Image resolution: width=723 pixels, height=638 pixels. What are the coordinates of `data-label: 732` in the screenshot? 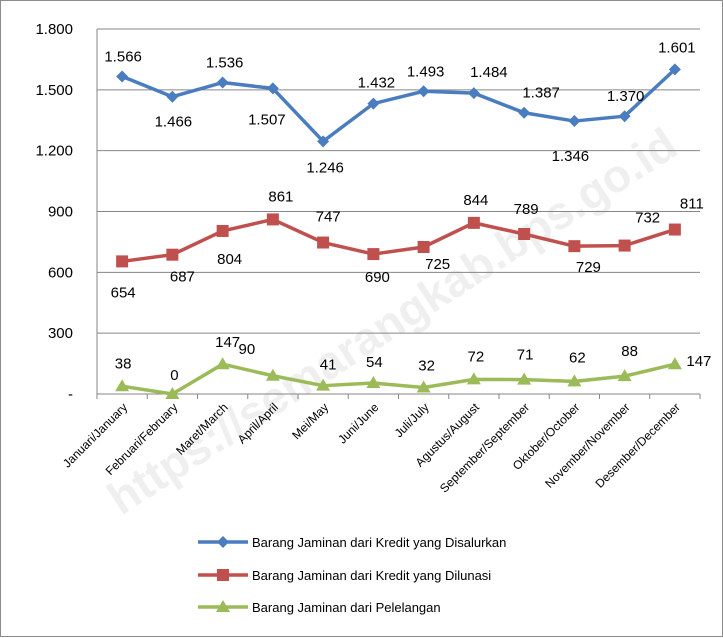 It's located at (647, 218).